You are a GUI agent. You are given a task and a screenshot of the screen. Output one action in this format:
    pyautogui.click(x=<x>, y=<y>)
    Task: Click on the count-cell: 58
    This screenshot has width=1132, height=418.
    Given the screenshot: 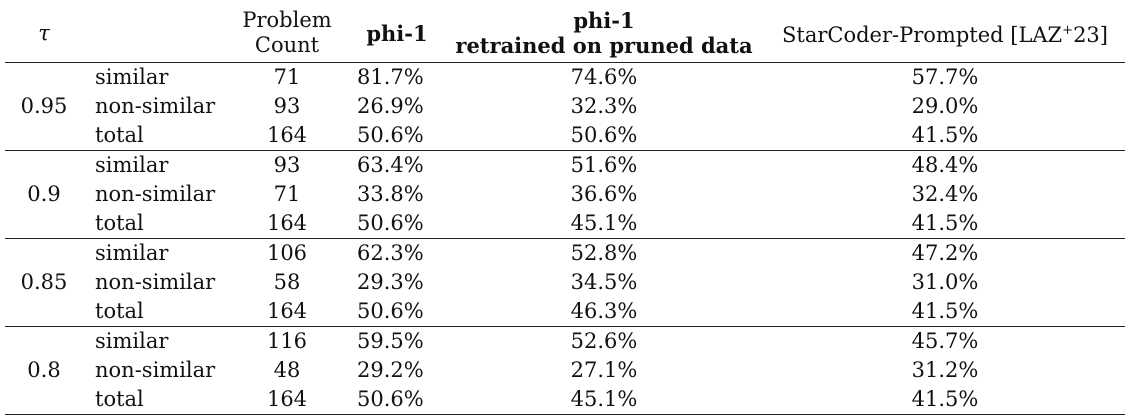 What is the action you would take?
    pyautogui.click(x=287, y=282)
    